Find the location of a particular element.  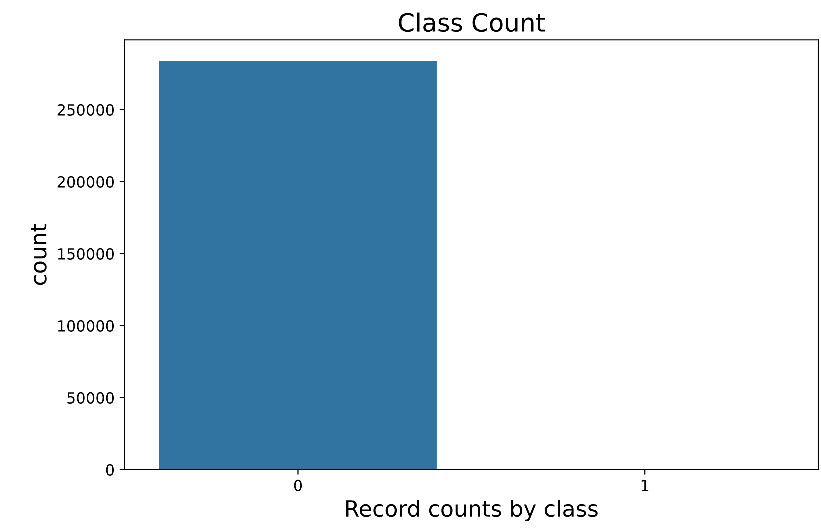

y-tick-label: 100000 is located at coordinates (86, 326).